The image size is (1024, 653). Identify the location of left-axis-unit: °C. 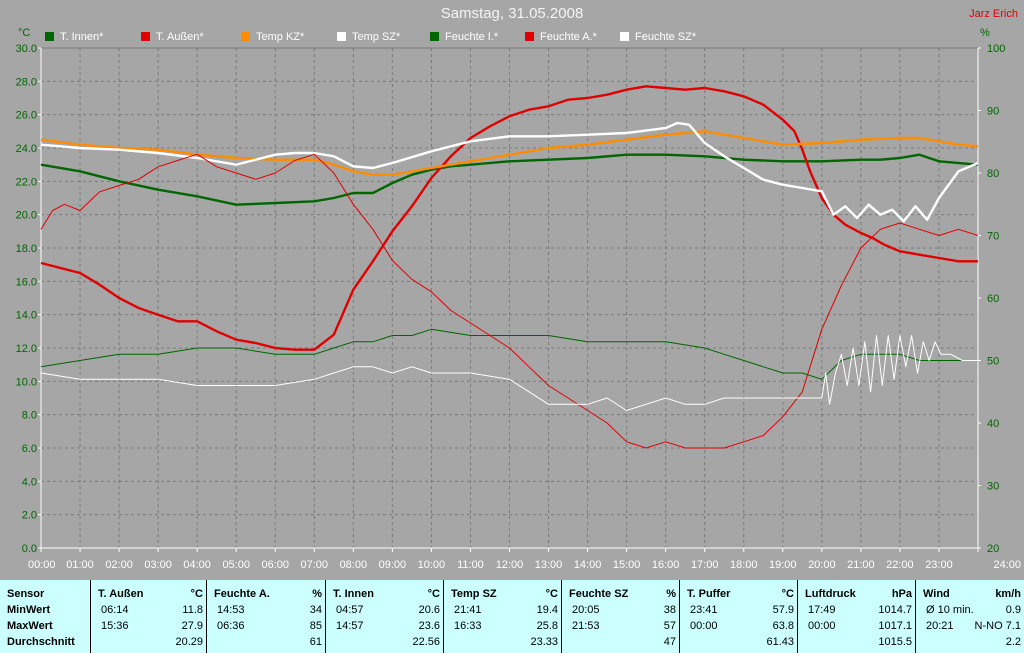
(24, 33).